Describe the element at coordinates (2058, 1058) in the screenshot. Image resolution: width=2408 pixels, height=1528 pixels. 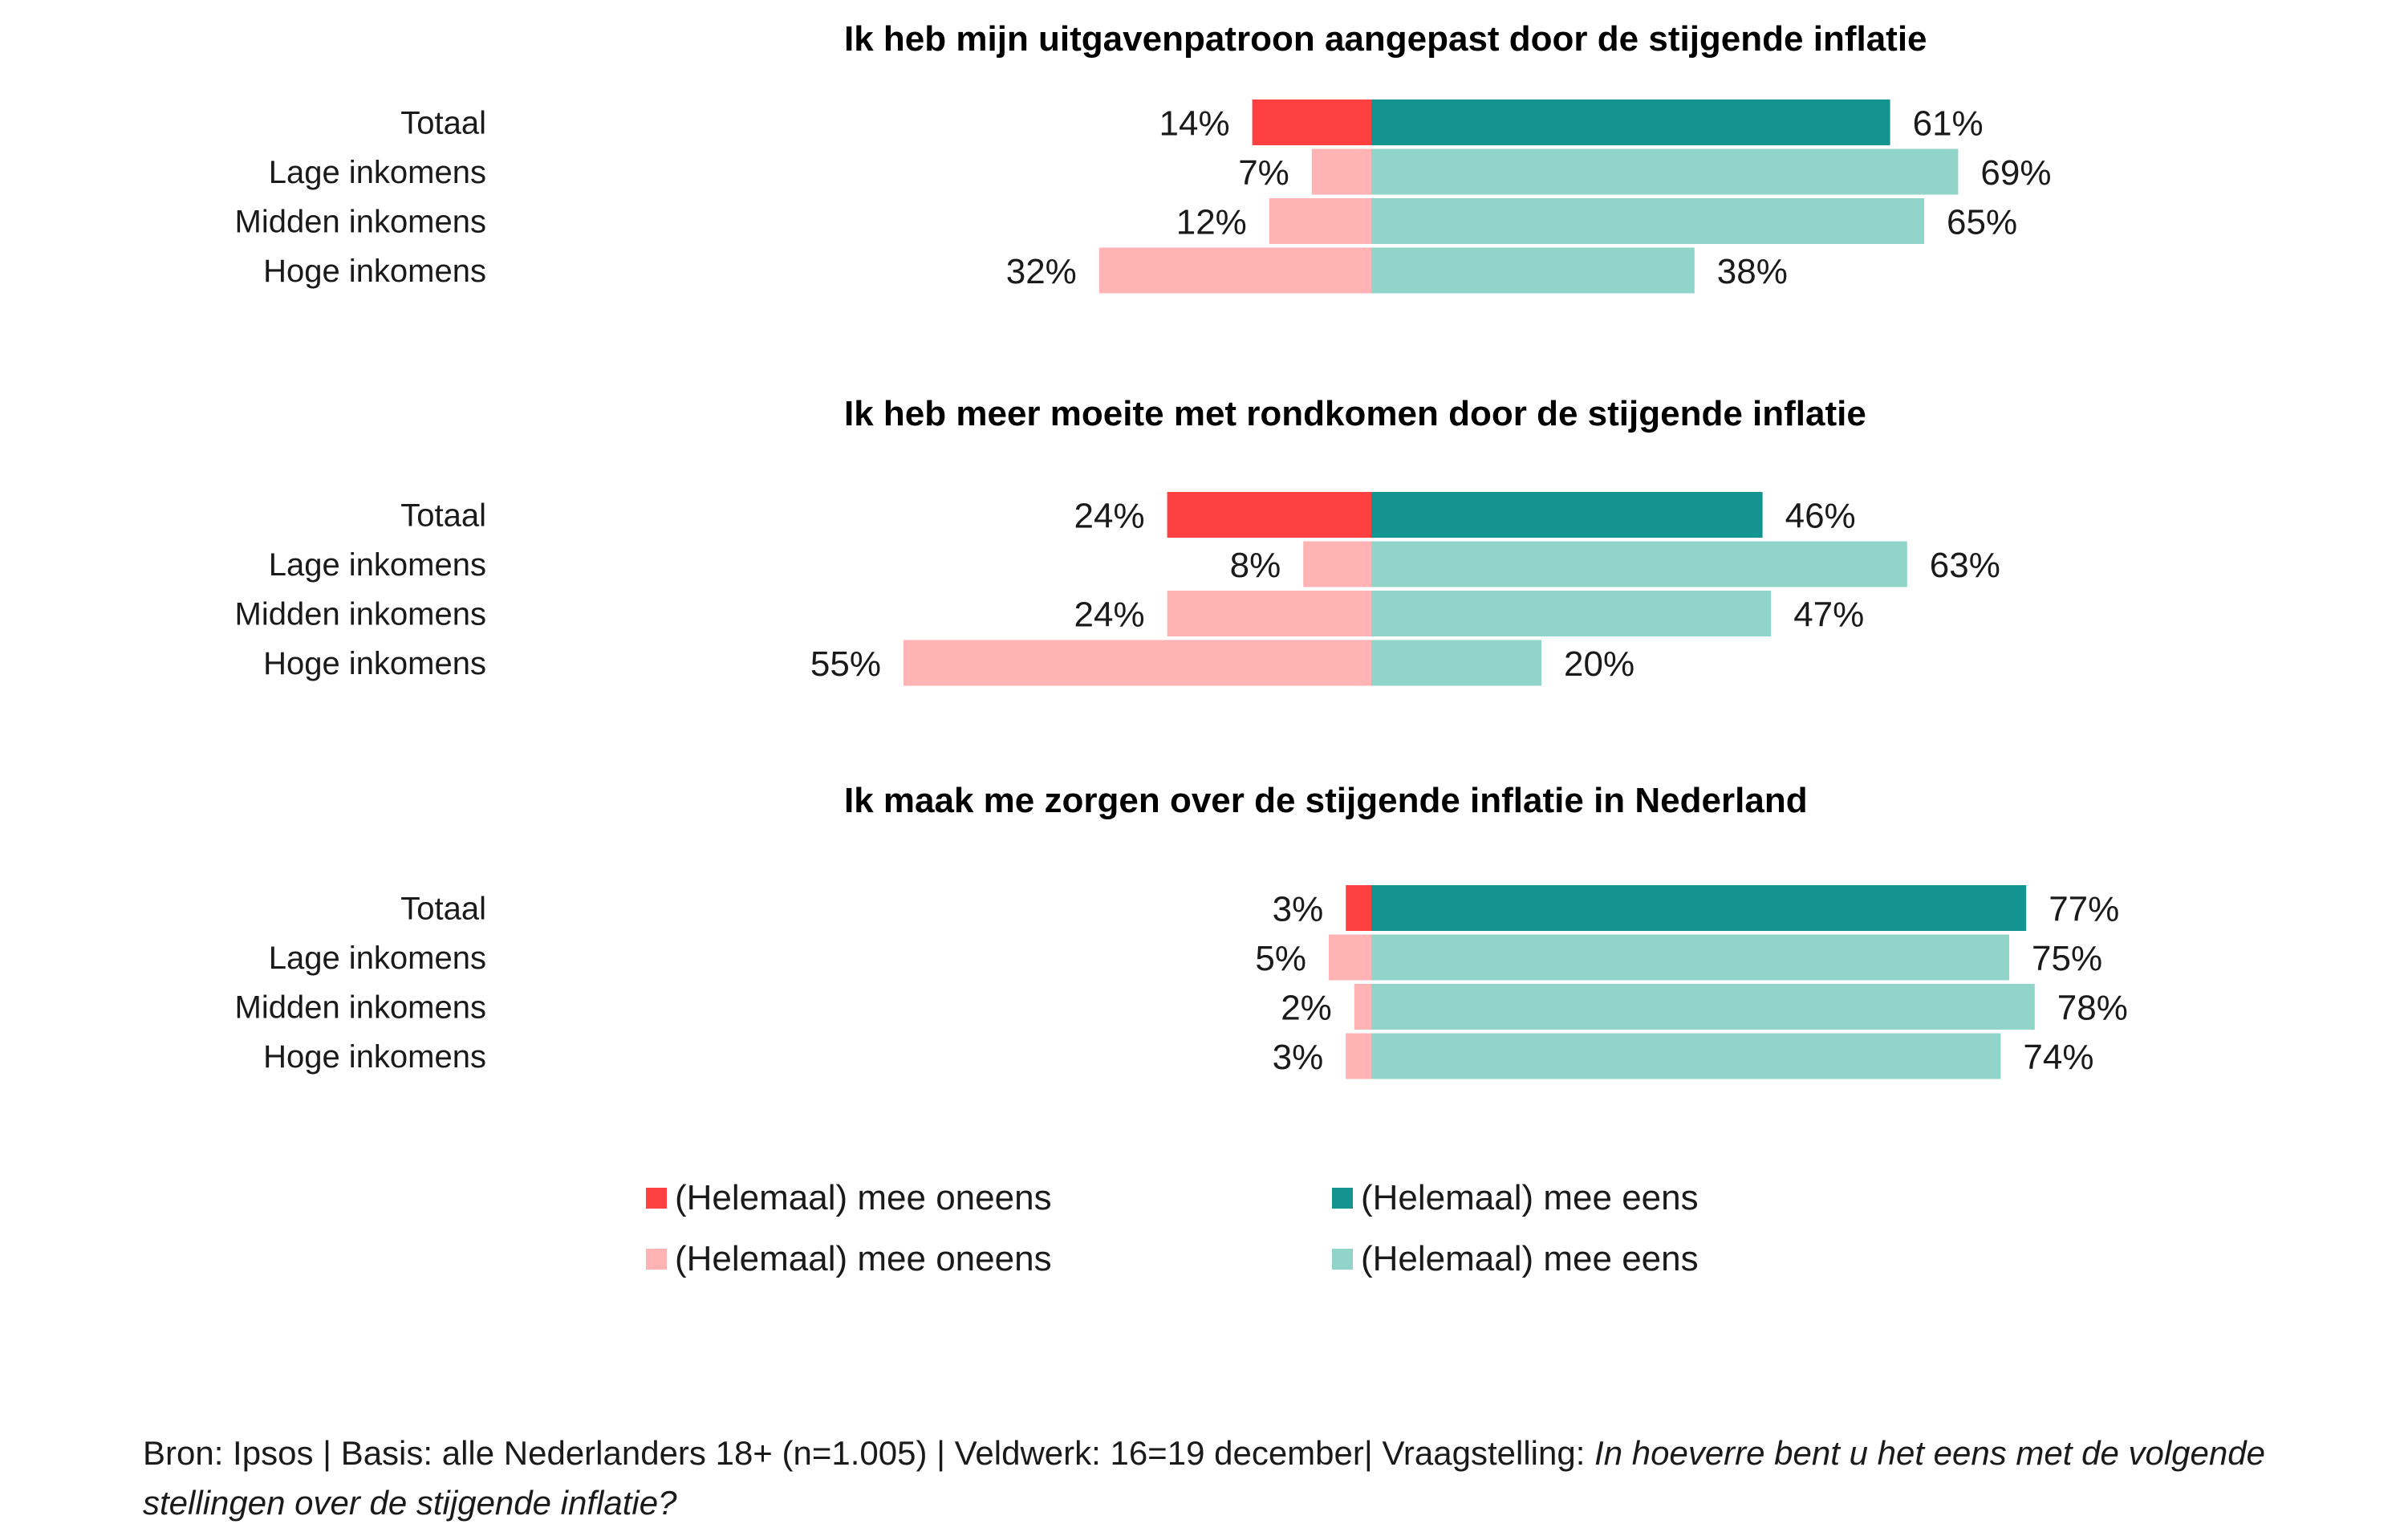
I see `data-label-agree-3-4: 74%` at that location.